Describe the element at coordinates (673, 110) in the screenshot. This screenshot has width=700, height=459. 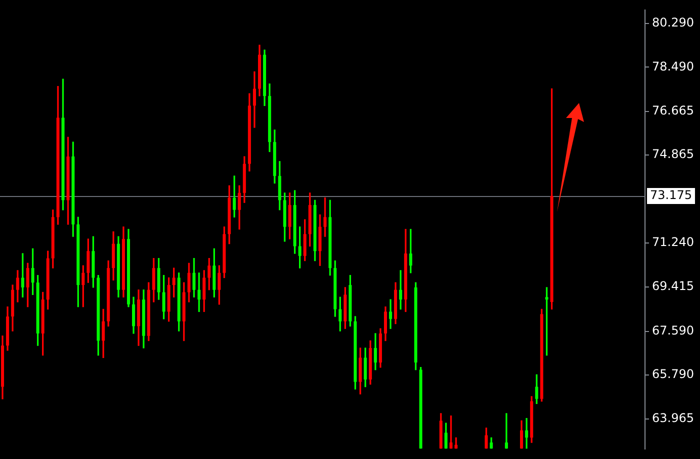
I see `y-tick-label: 76.665` at that location.